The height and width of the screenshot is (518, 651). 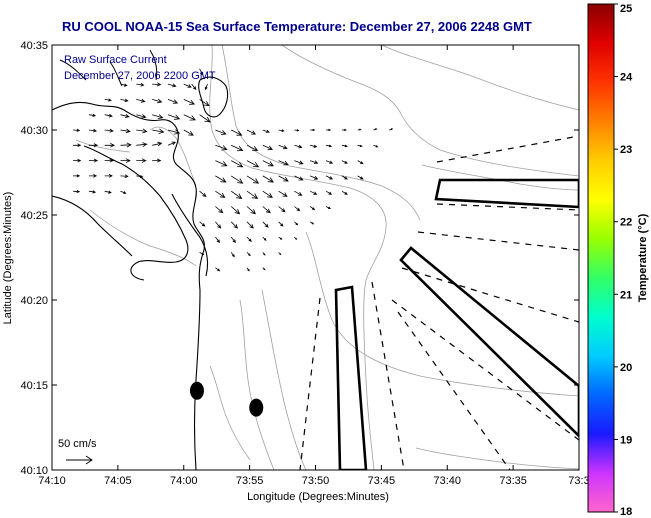 What do you see at coordinates (92, 226) in the screenshot?
I see `coastline-inlet` at bounding box center [92, 226].